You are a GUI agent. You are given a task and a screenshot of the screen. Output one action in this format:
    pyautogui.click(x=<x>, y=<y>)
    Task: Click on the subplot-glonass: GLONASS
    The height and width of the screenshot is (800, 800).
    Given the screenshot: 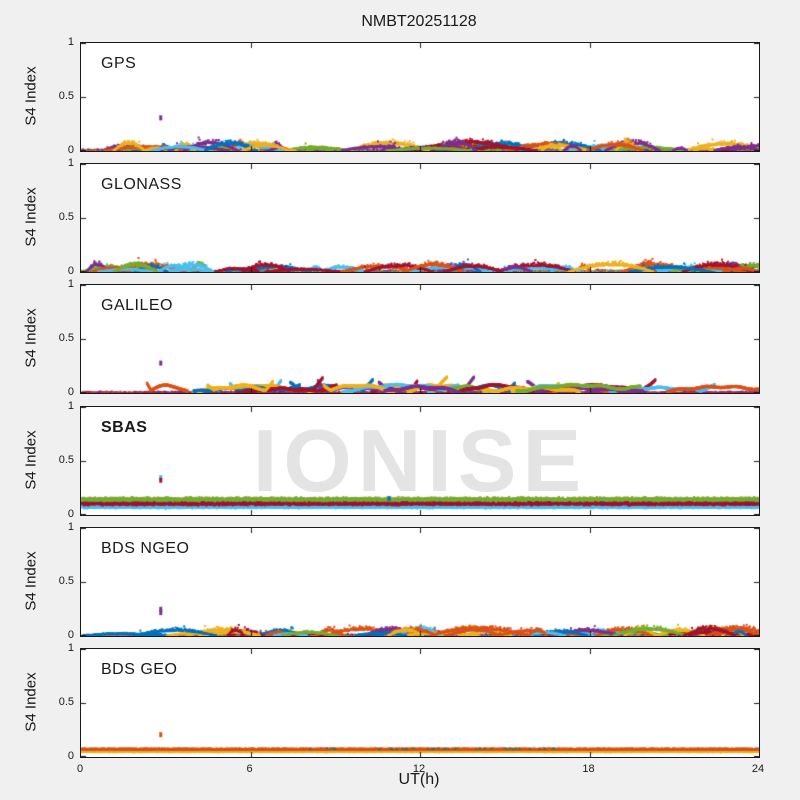 What is the action you would take?
    pyautogui.click(x=420, y=218)
    